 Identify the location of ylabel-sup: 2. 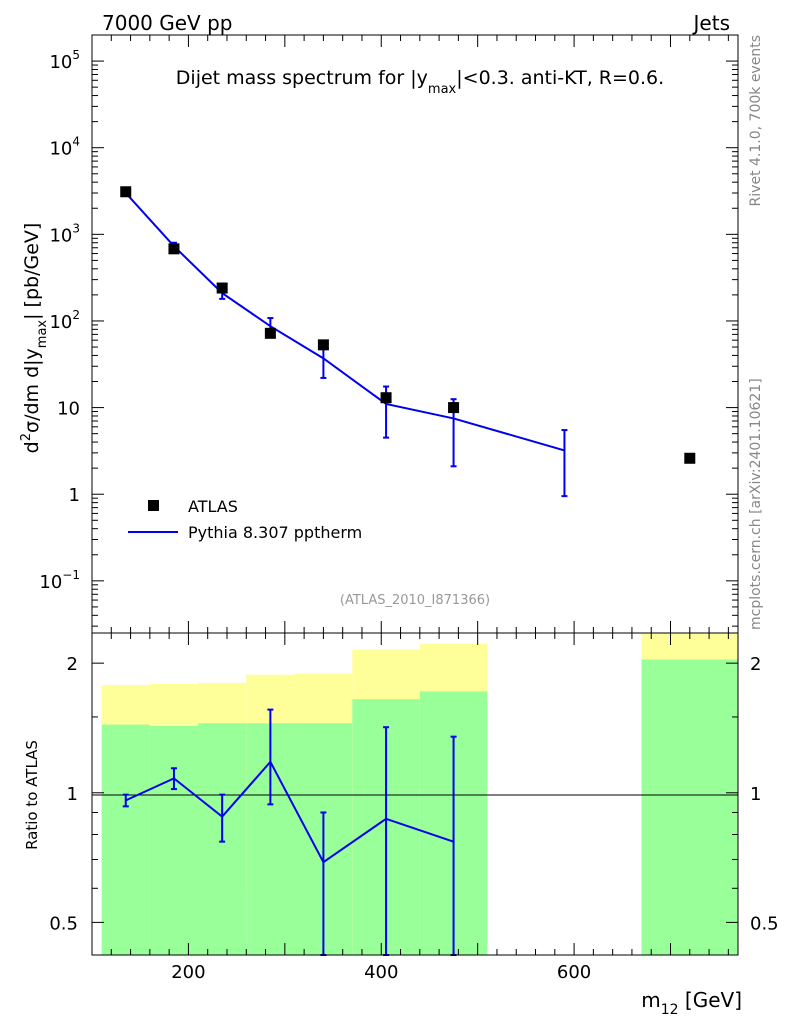
(26, 437).